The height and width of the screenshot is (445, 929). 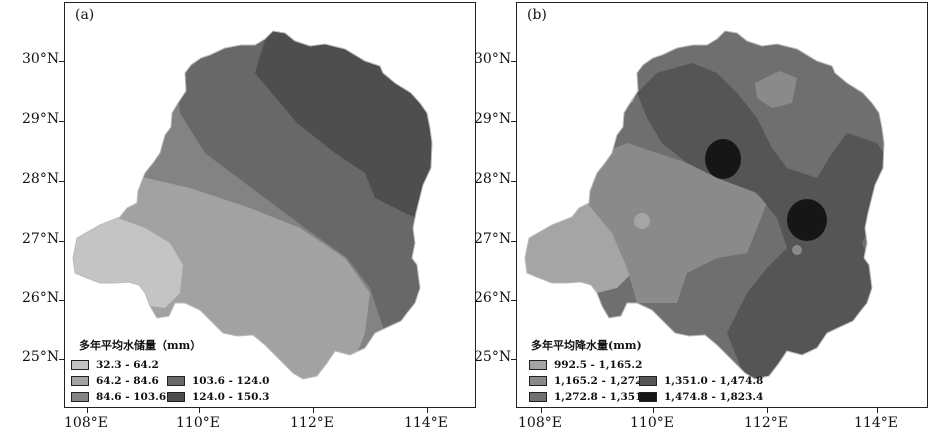 I want to click on legend-item: 992.5 - 1,165.2, so click(x=585, y=365).